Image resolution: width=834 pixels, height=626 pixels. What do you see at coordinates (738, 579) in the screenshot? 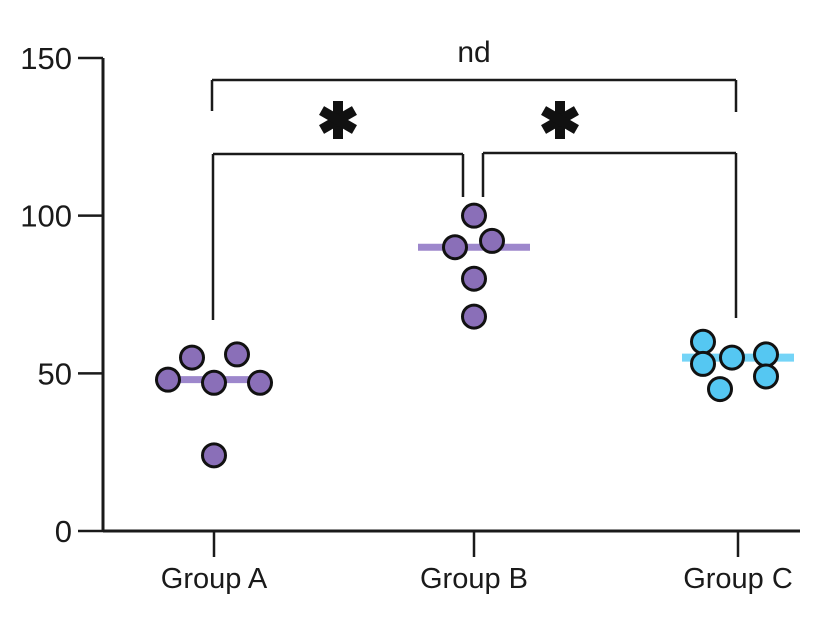
I see `x-group-label: Group C` at bounding box center [738, 579].